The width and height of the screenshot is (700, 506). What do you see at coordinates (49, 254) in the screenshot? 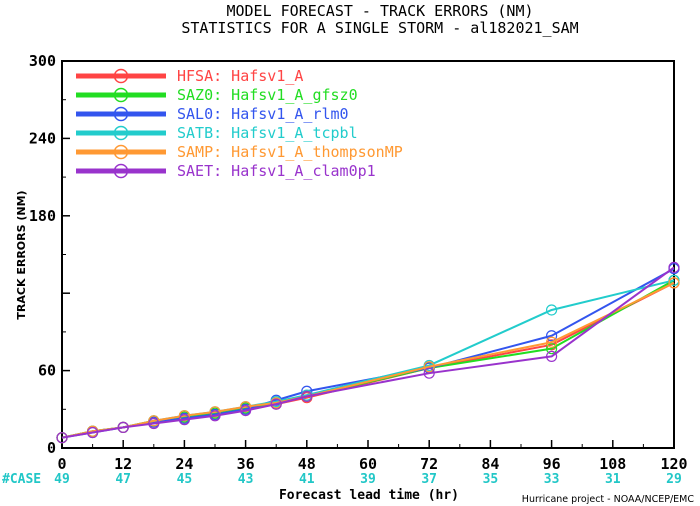
I see `y-axis: 0 60 180 240 300` at bounding box center [49, 254].